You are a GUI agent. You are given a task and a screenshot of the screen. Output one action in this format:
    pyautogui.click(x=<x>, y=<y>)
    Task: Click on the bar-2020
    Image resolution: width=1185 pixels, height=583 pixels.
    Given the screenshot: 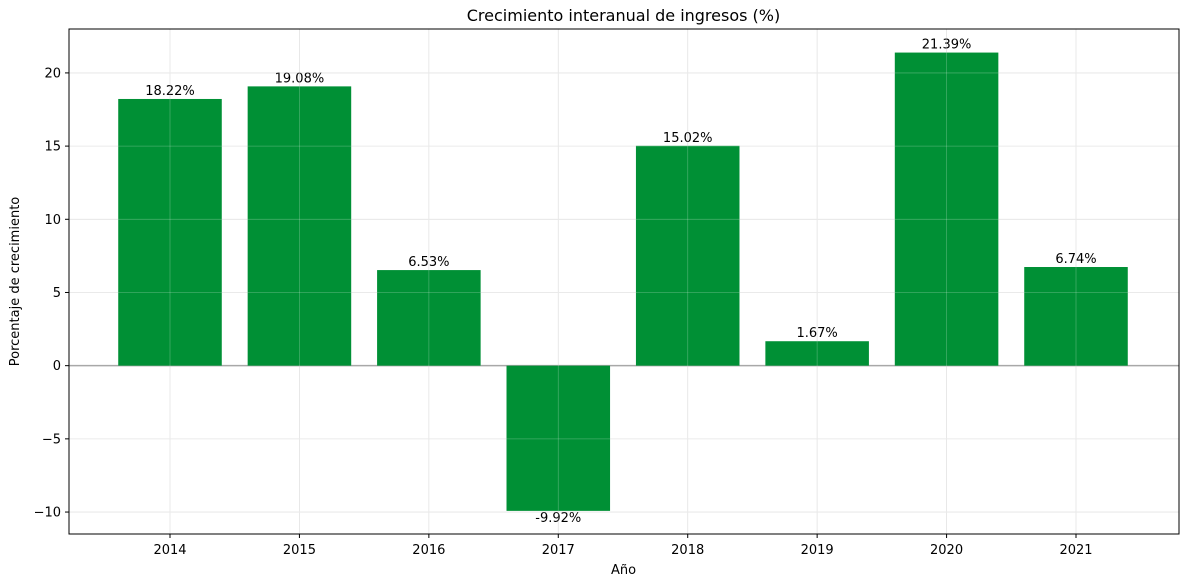 What is the action you would take?
    pyautogui.click(x=946, y=209)
    